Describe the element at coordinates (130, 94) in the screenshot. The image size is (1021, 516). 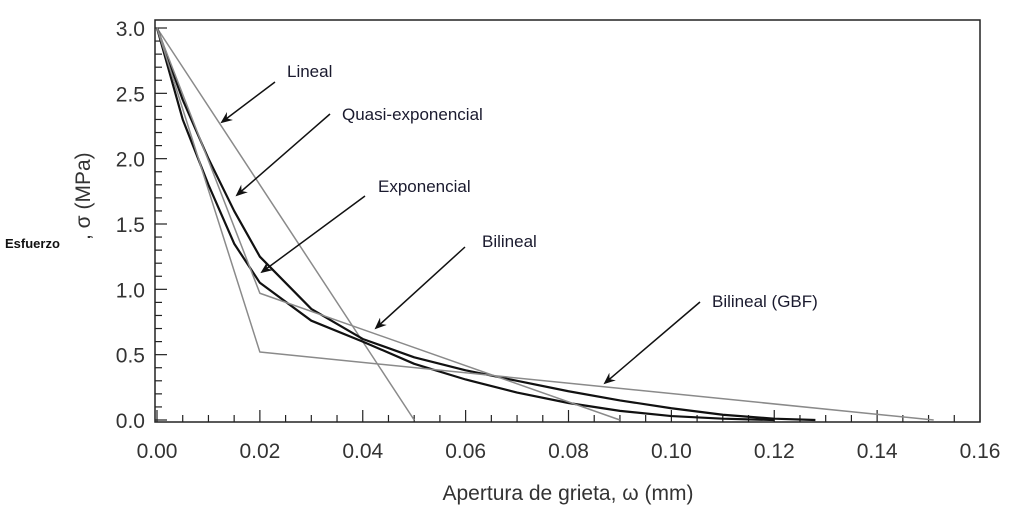
I see `y-tick-label: 2.5` at that location.